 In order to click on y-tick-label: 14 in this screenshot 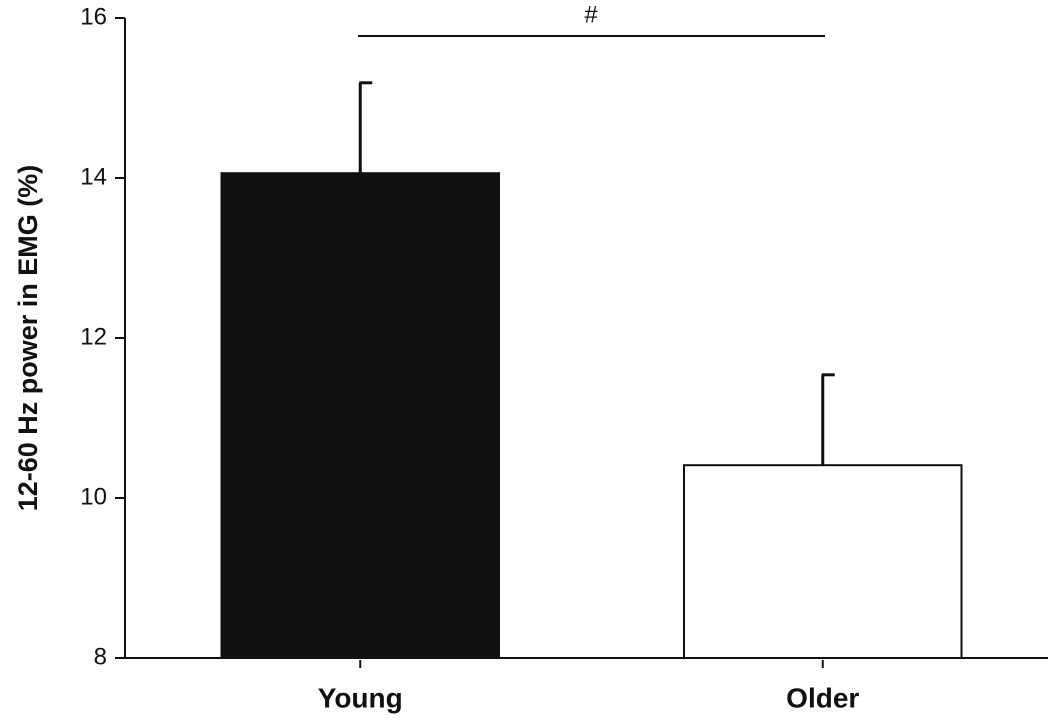, I will do `click(93, 176)`.